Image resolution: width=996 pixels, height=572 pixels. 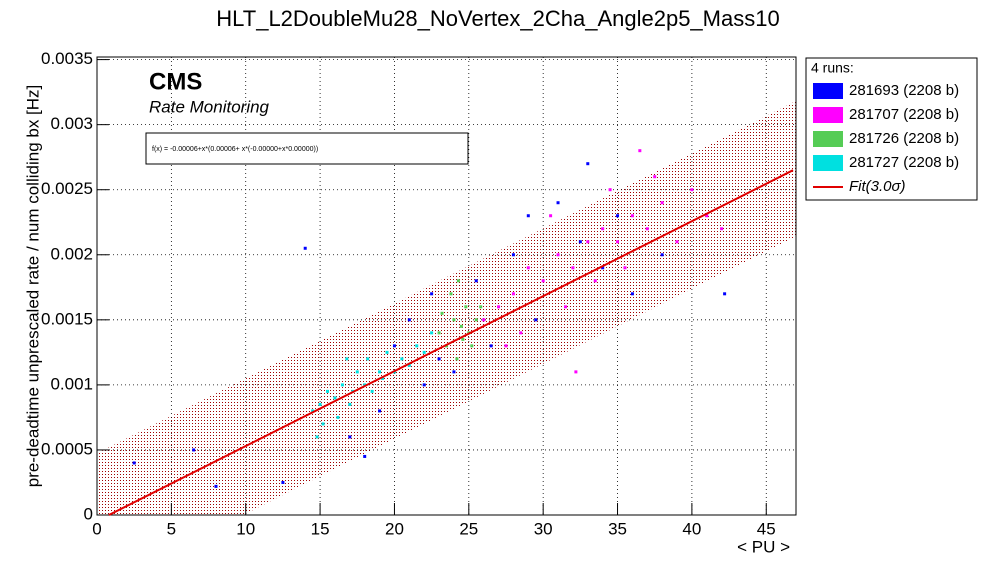 What do you see at coordinates (691, 528) in the screenshot?
I see `x-tick-label: 40` at bounding box center [691, 528].